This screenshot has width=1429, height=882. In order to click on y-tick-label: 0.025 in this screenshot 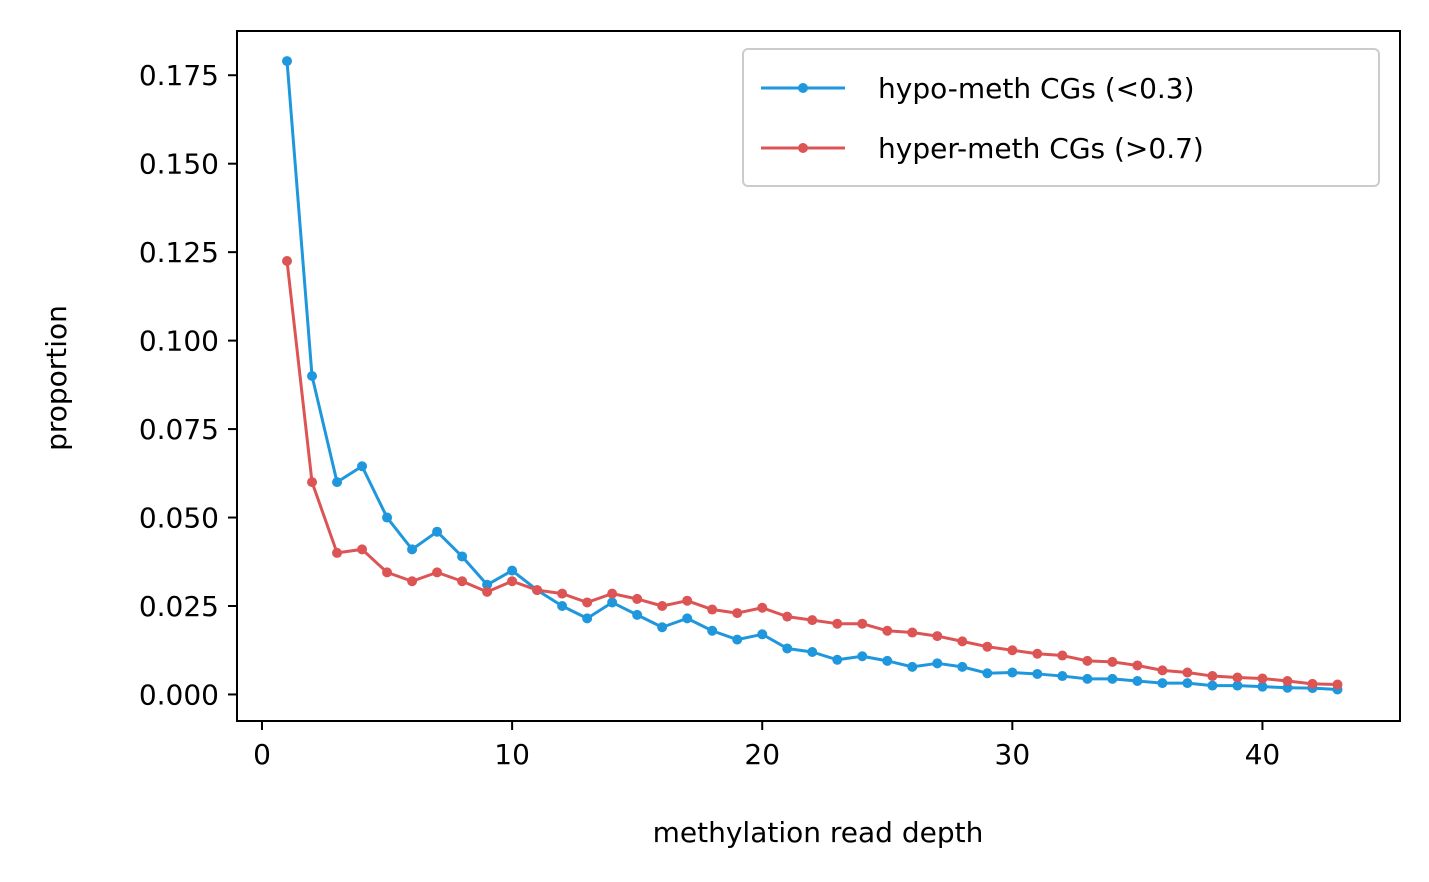, I will do `click(179, 606)`.